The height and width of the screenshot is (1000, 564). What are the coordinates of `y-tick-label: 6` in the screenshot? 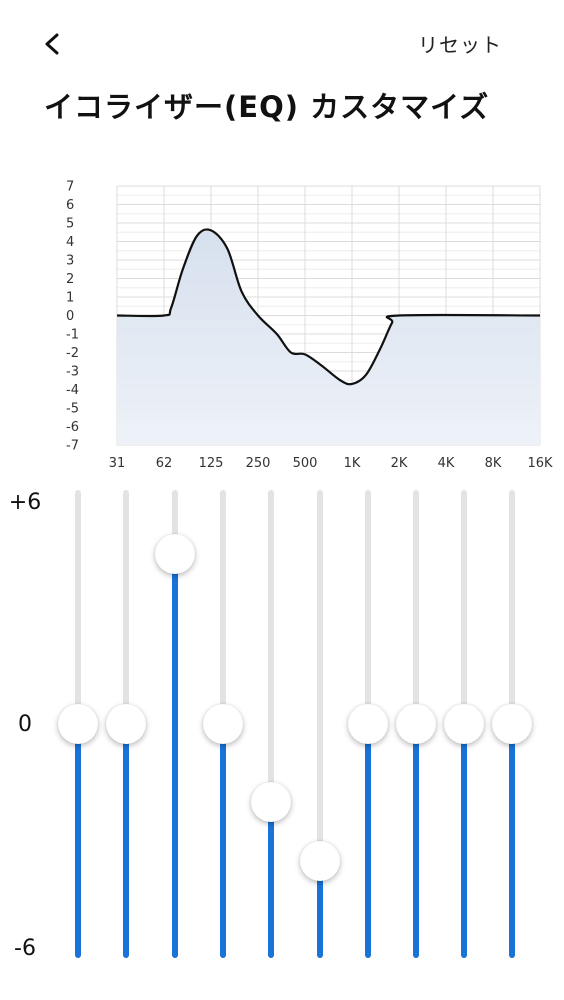 It's located at (70, 205).